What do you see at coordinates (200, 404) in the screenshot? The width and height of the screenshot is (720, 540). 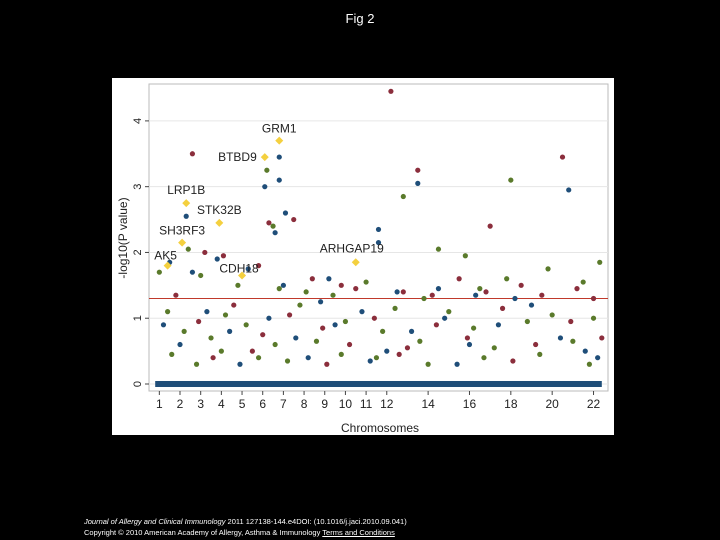 I see `x-tick-label: 3` at bounding box center [200, 404].